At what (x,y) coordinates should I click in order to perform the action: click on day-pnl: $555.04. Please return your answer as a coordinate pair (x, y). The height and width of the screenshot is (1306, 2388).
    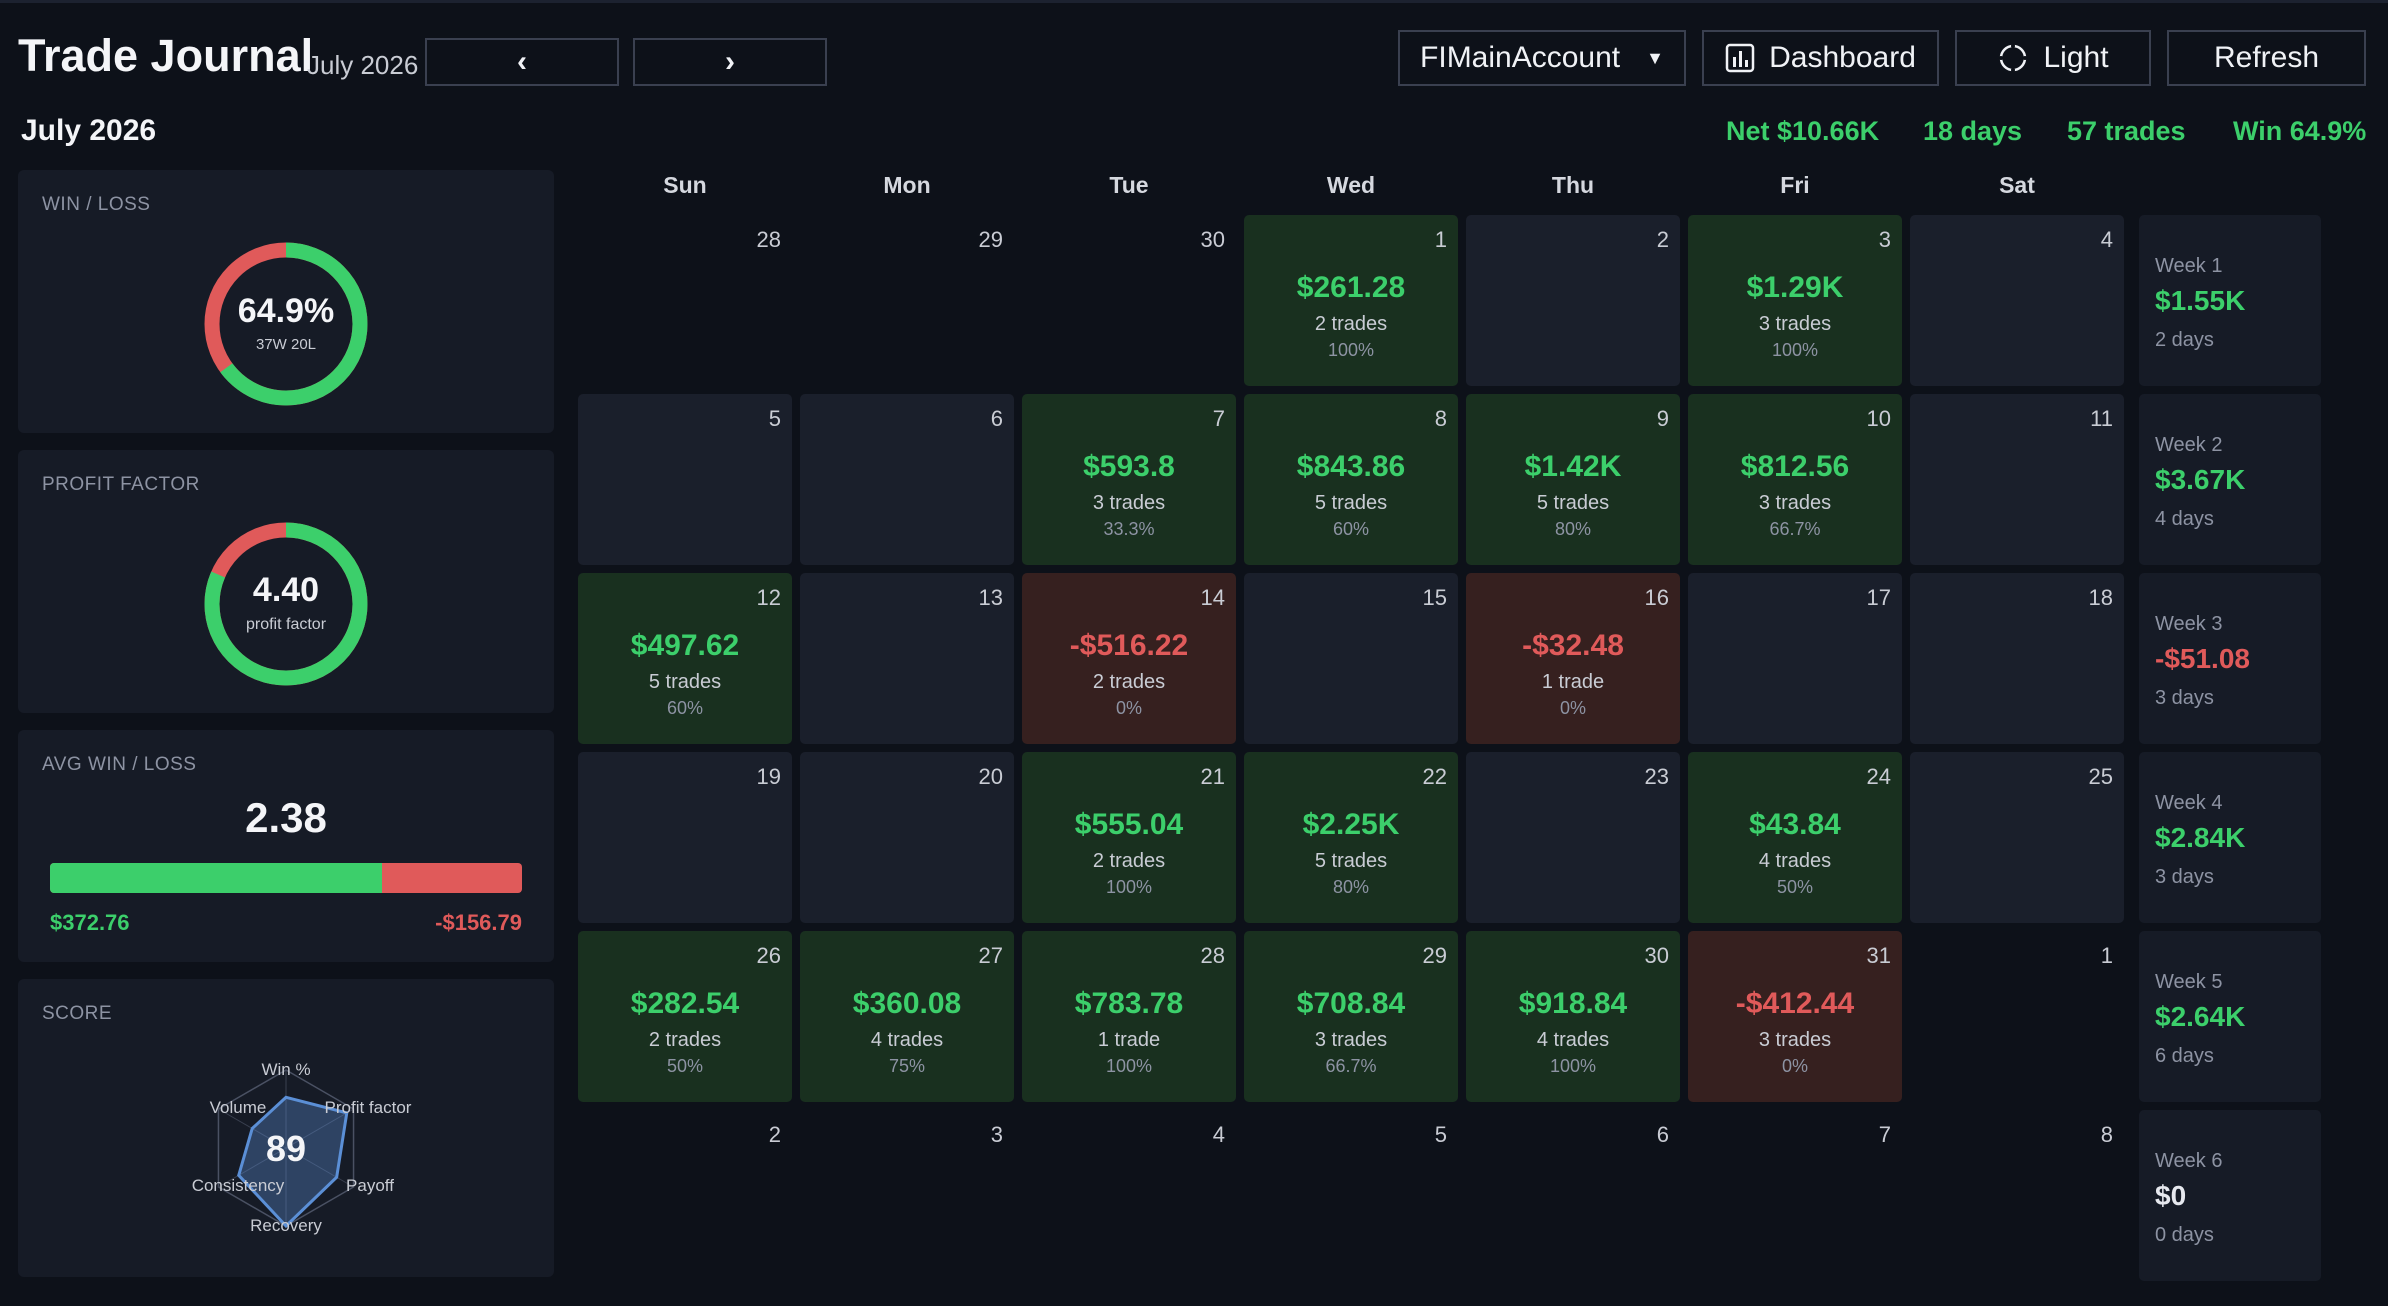
    Looking at the image, I should click on (1129, 824).